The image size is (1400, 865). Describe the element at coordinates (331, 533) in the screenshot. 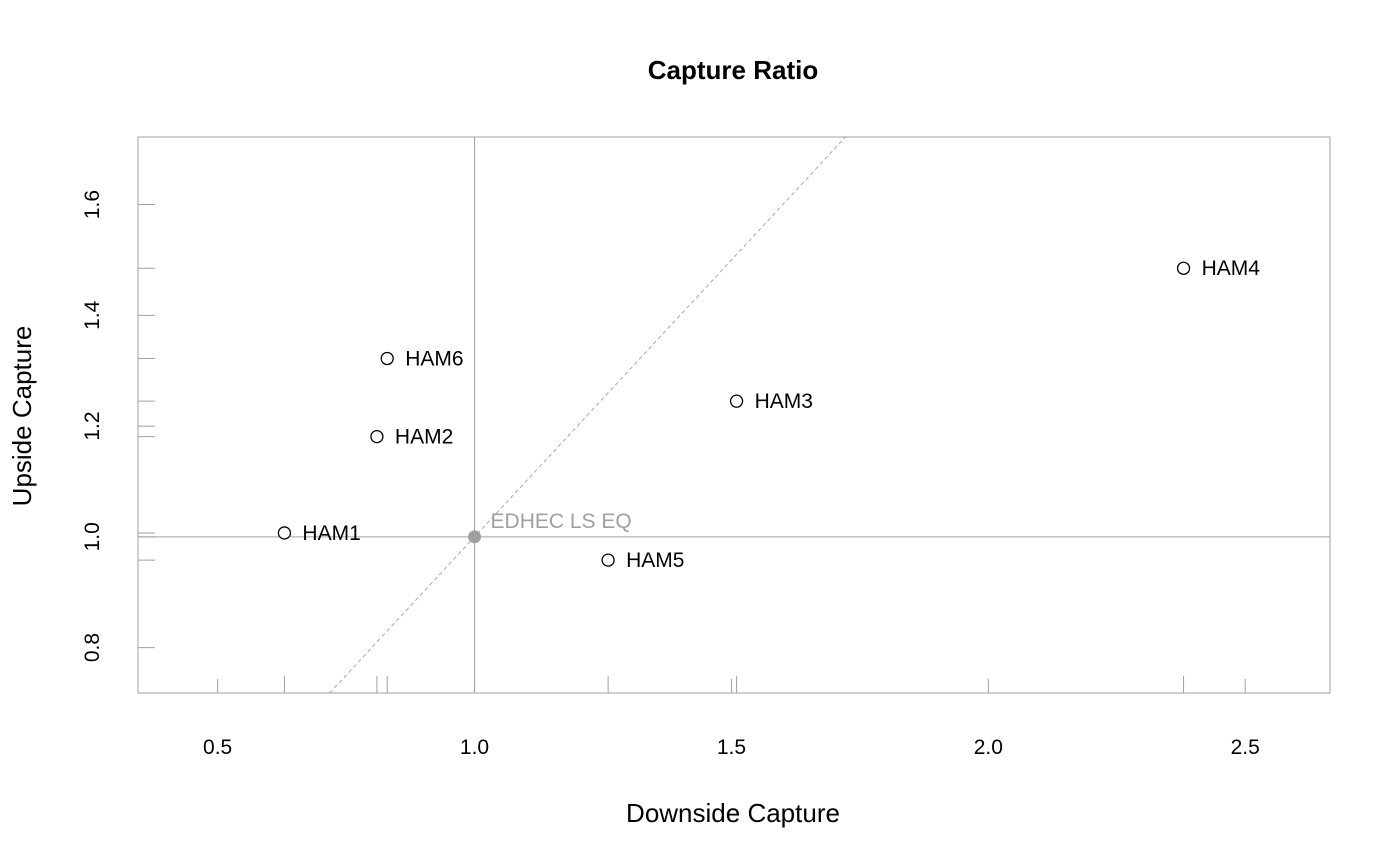

I see `point-label: HAM1` at that location.